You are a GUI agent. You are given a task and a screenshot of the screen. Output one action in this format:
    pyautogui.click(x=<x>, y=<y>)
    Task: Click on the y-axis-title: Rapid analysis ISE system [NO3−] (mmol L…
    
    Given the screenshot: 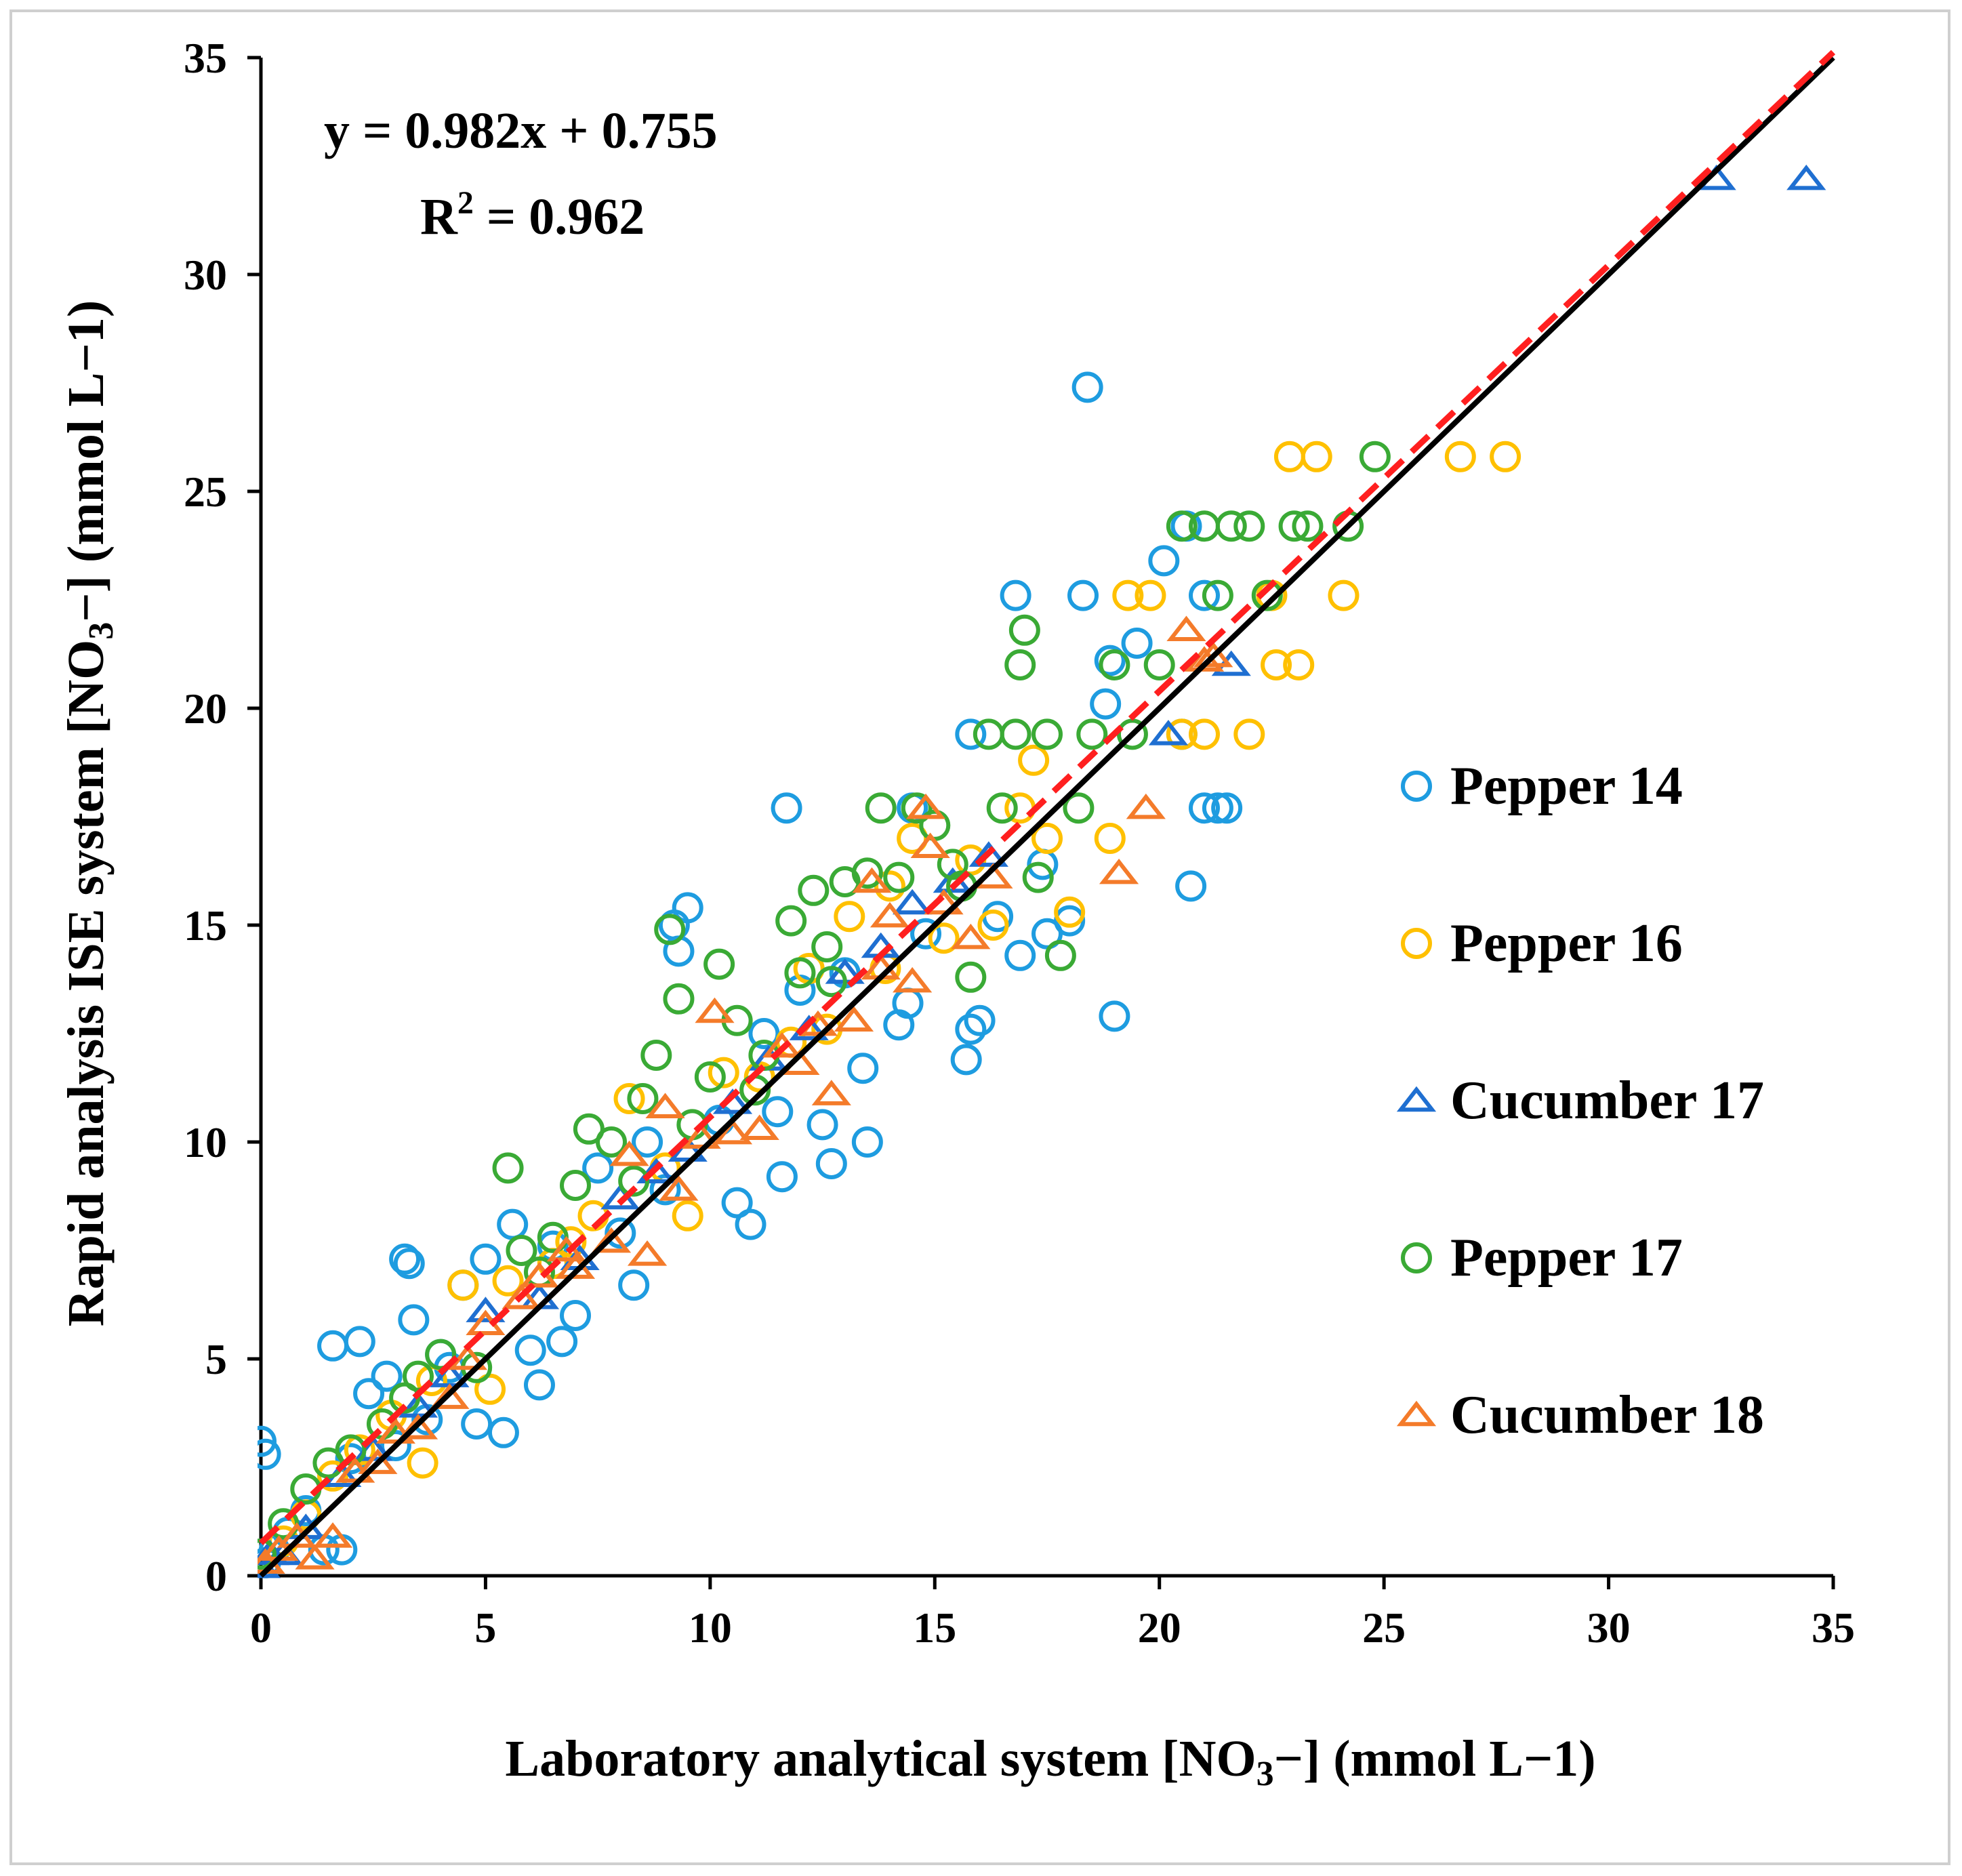 What is the action you would take?
    pyautogui.click(x=89, y=813)
    